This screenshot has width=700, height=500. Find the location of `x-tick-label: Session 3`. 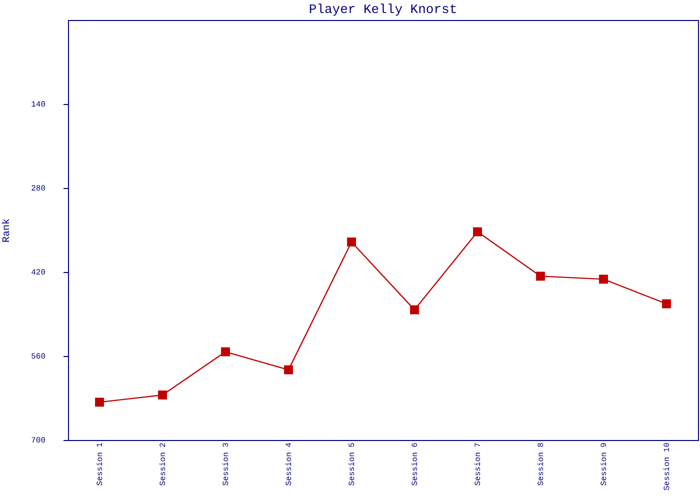

x-tick-label: Session 3 is located at coordinates (226, 464).